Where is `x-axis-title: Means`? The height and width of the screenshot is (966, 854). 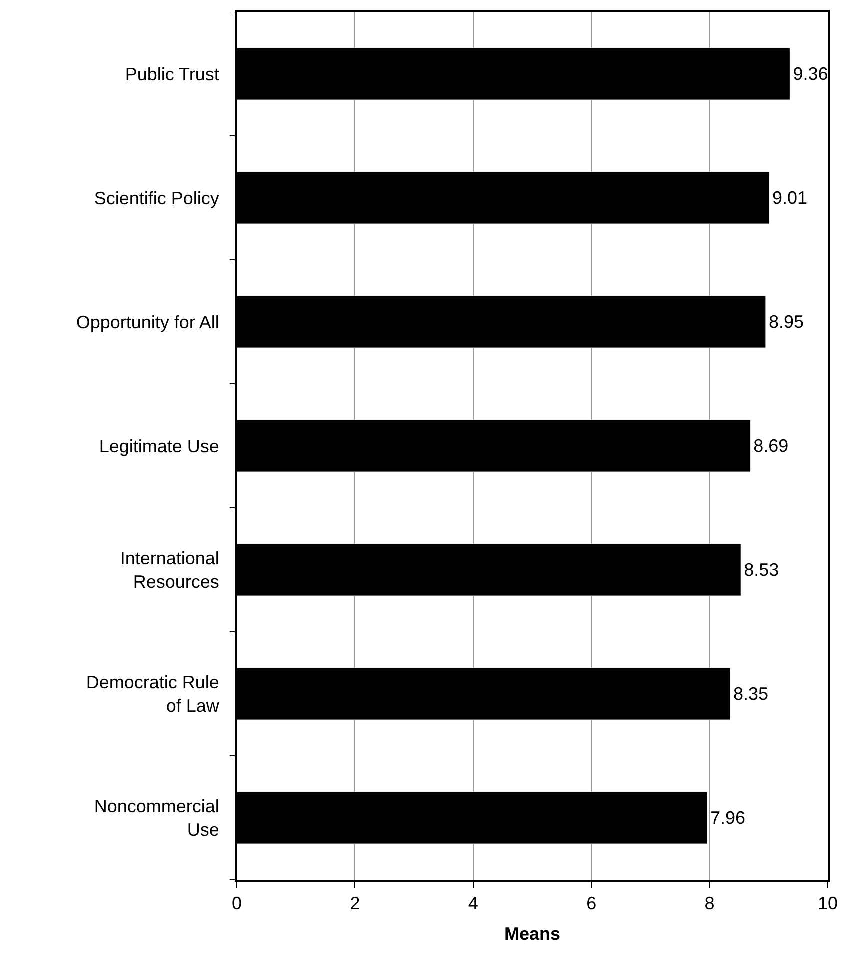
x-axis-title: Means is located at coordinates (532, 934).